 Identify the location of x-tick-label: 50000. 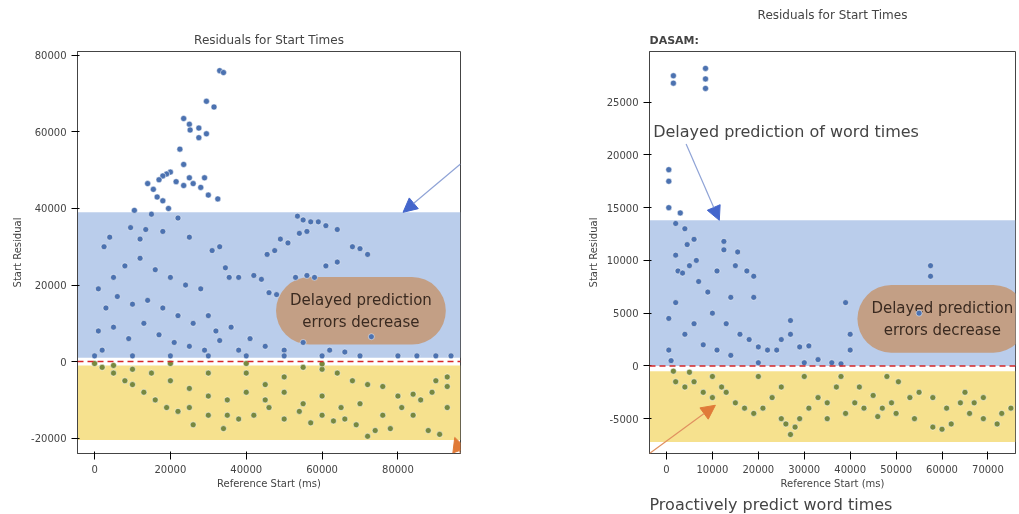
(896, 469).